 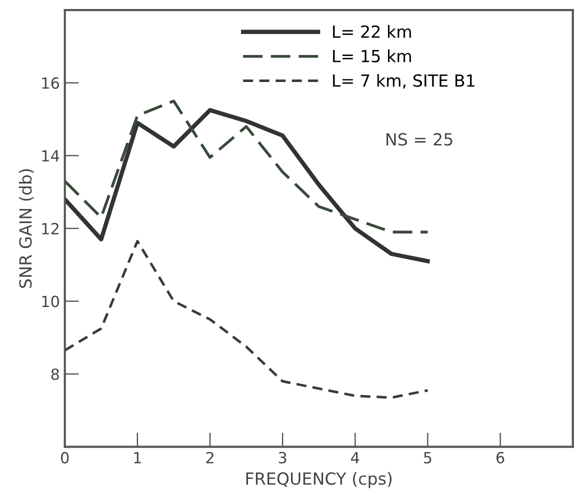 I want to click on legend-label: L= 22 km, so click(x=372, y=31).